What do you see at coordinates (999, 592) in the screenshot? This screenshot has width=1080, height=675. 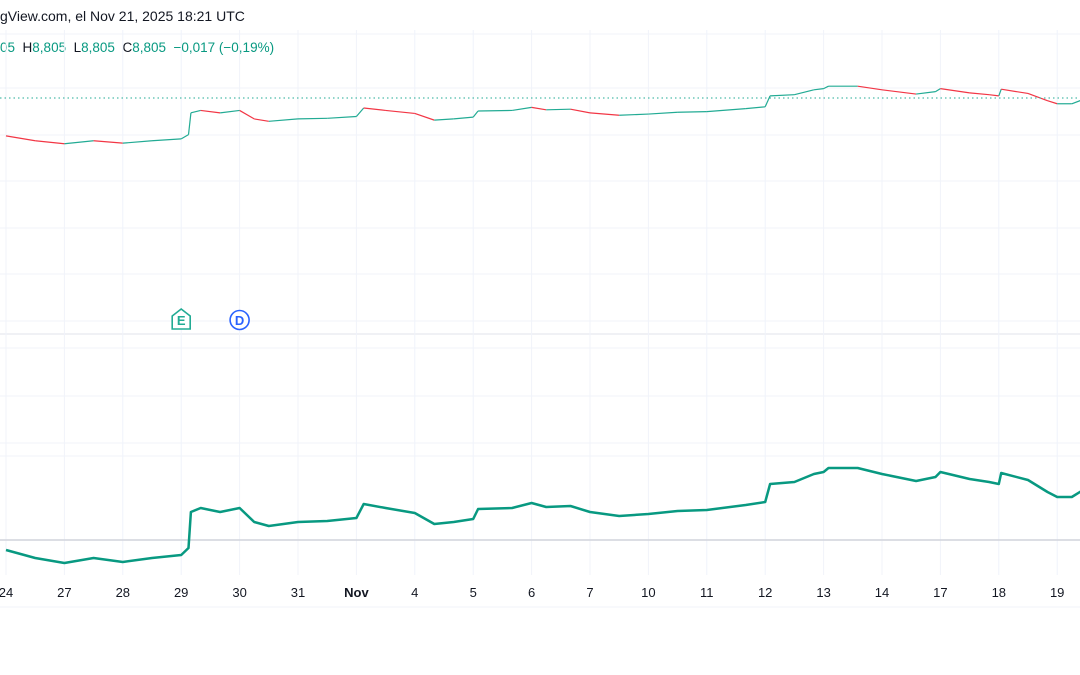 I see `x-tick-label: 18` at bounding box center [999, 592].